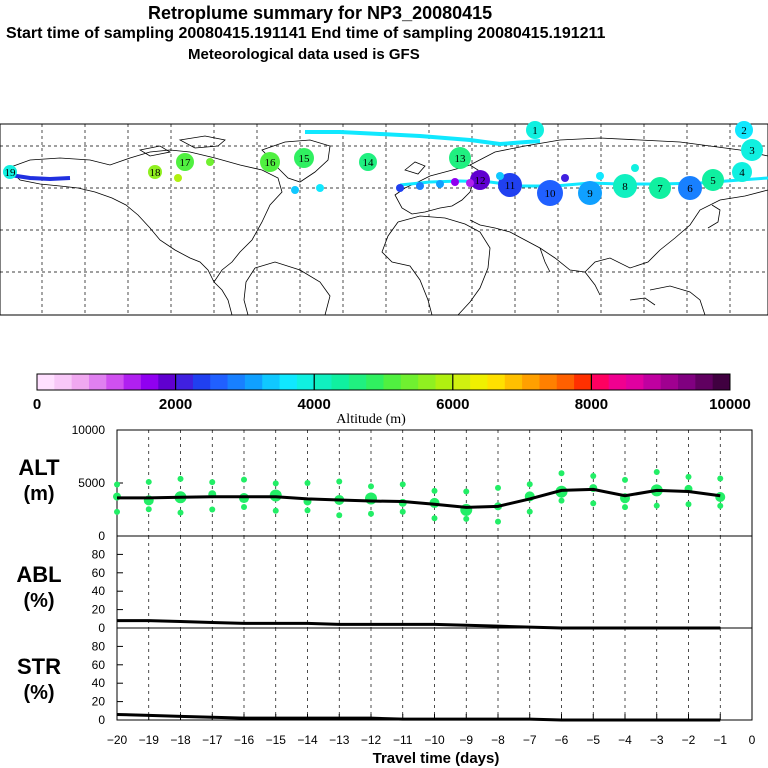 The height and width of the screenshot is (768, 768). Describe the element at coordinates (562, 740) in the screenshot. I see `x-tick-label: −6` at that location.